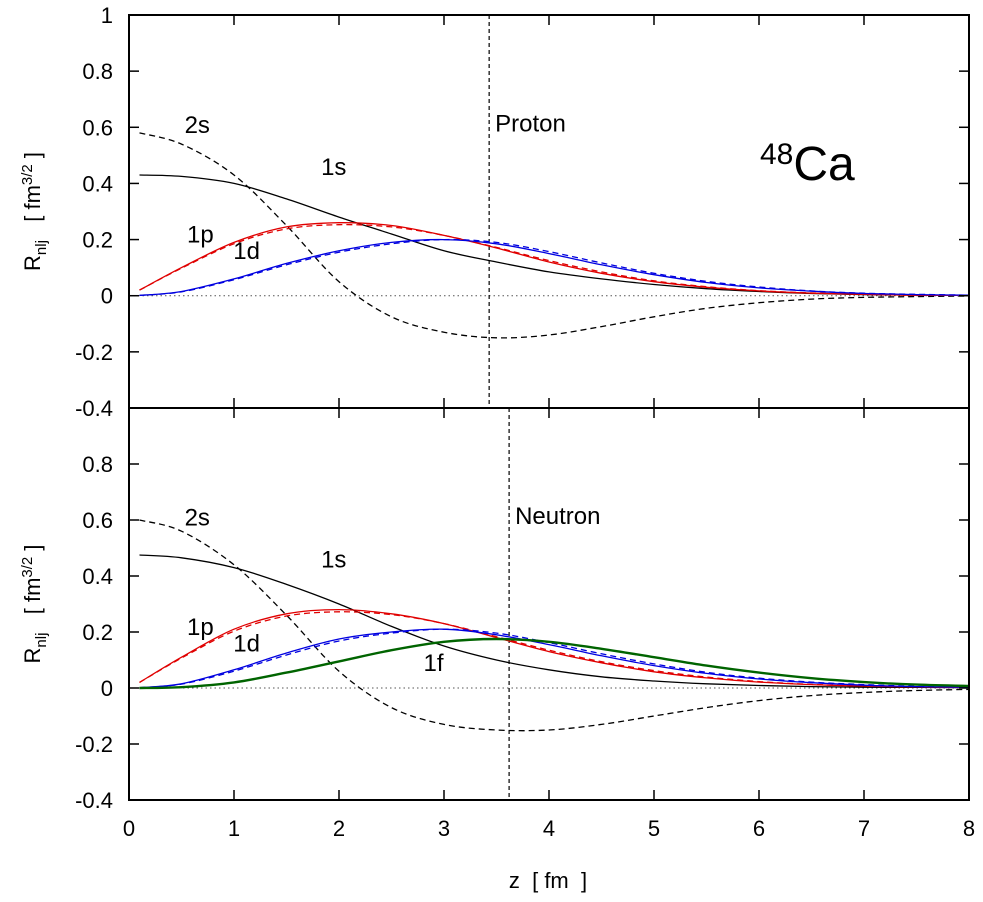 Image resolution: width=983 pixels, height=902 pixels. What do you see at coordinates (759, 828) in the screenshot?
I see `x-tick-label: 6` at bounding box center [759, 828].